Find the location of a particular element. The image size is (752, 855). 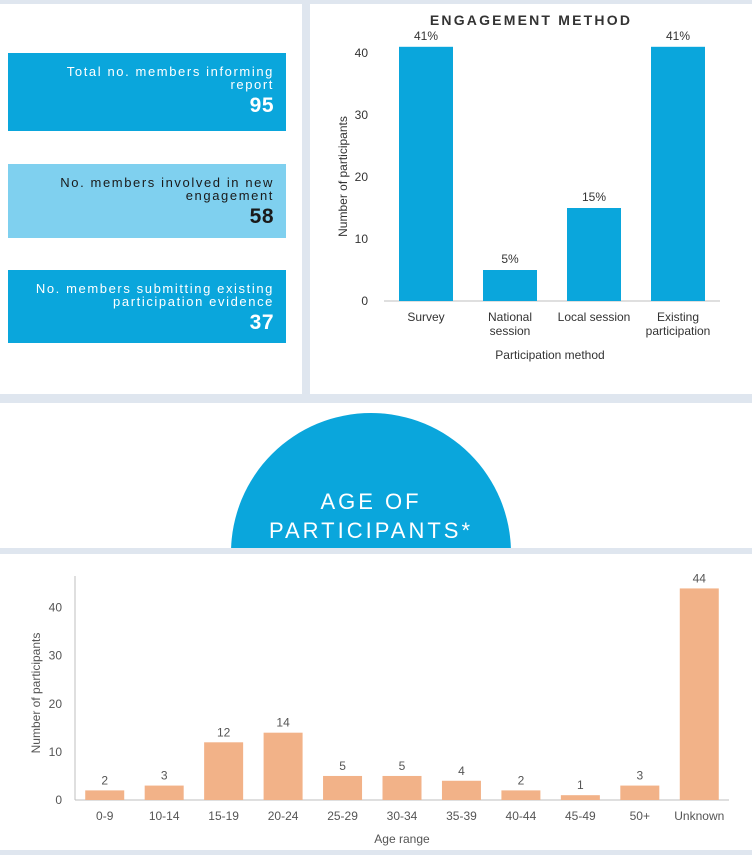

x-tick-label: 15-19 is located at coordinates (223, 816).